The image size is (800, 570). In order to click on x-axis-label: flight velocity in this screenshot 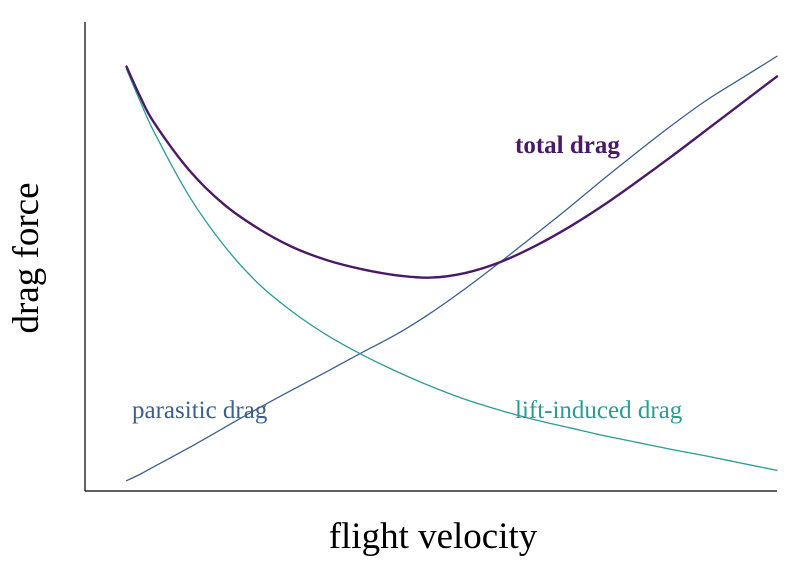, I will do `click(433, 536)`.